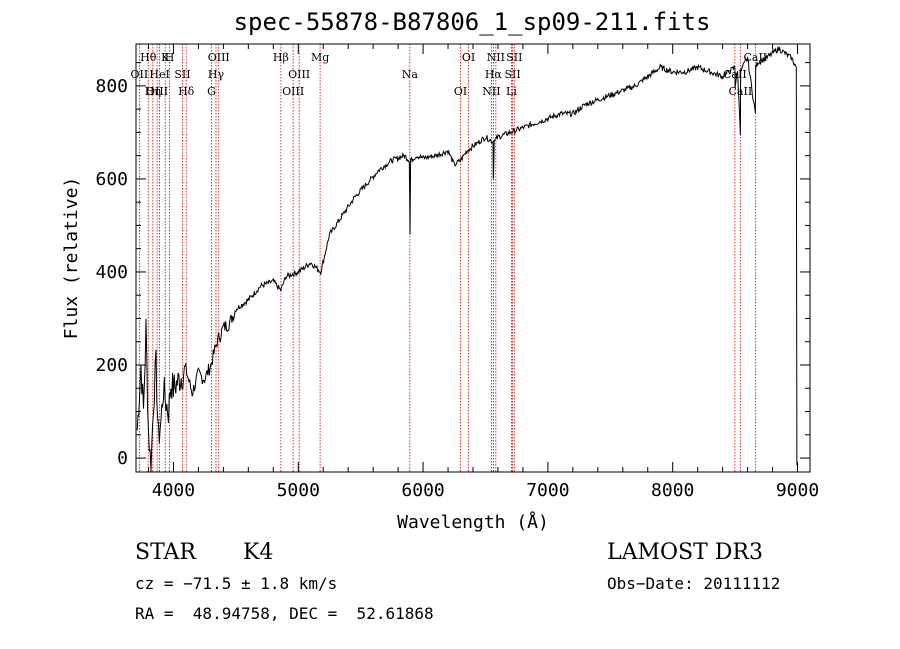  What do you see at coordinates (422, 490) in the screenshot?
I see `x-tick-label: 6000` at bounding box center [422, 490].